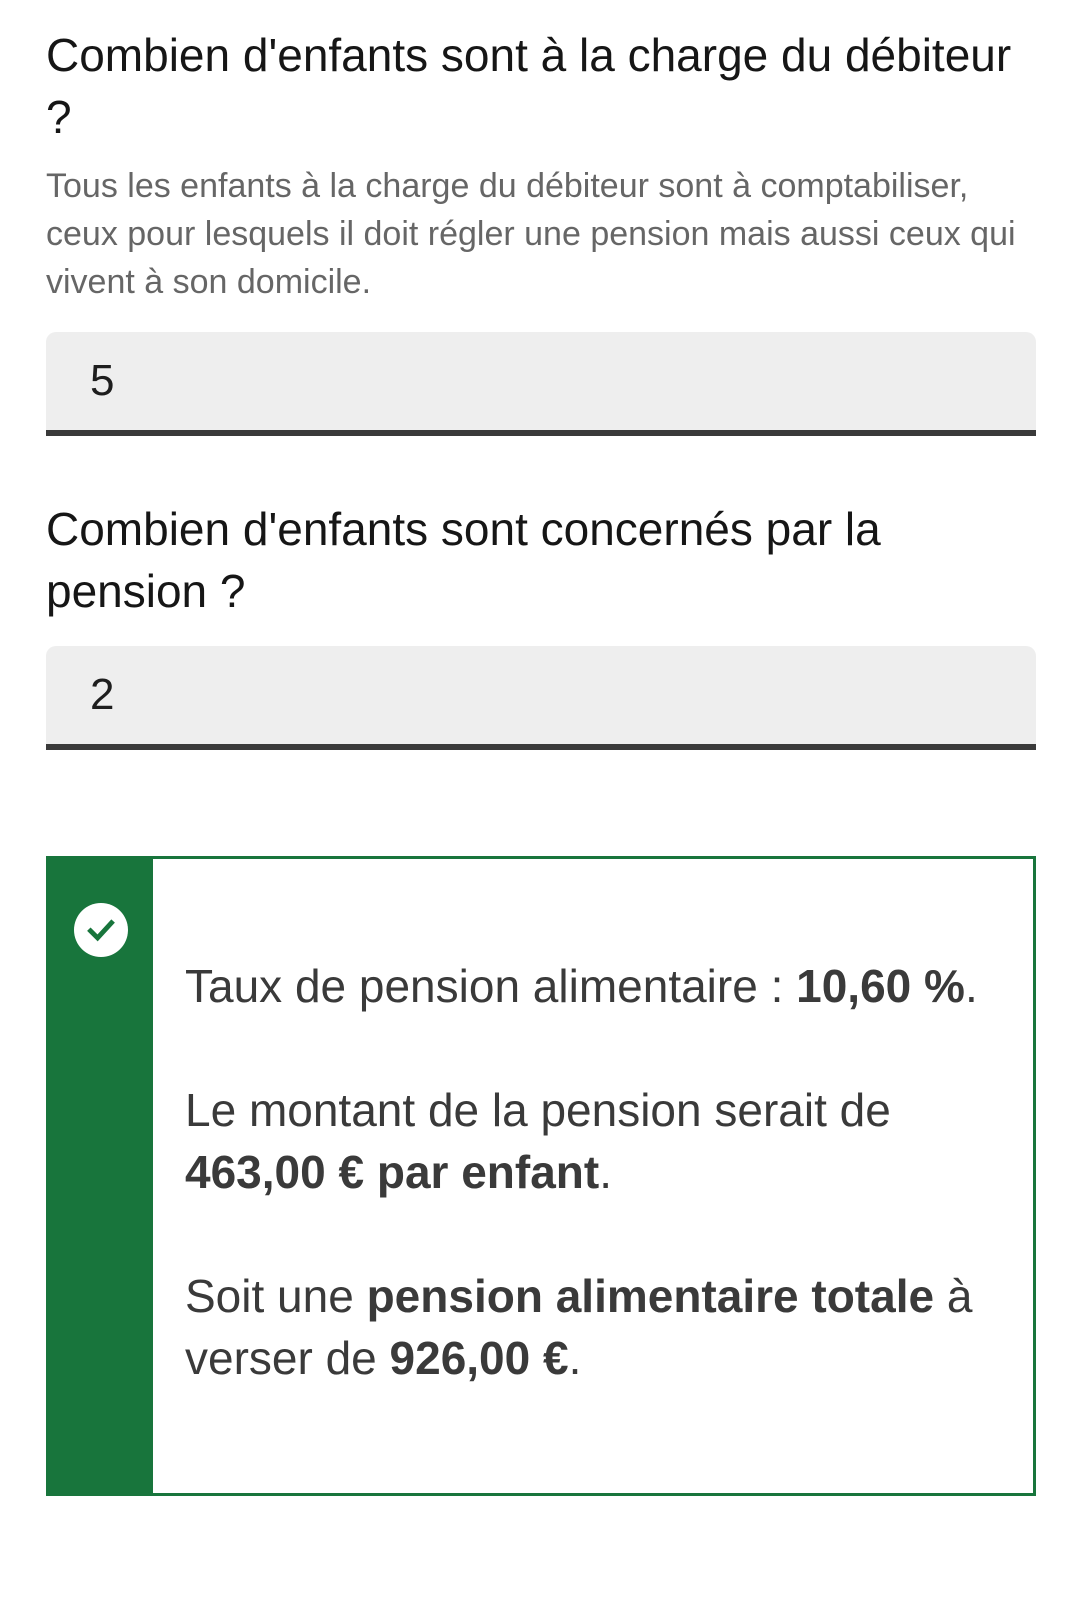  What do you see at coordinates (276, 1296) in the screenshot?
I see `result-text-segment: Soit une` at bounding box center [276, 1296].